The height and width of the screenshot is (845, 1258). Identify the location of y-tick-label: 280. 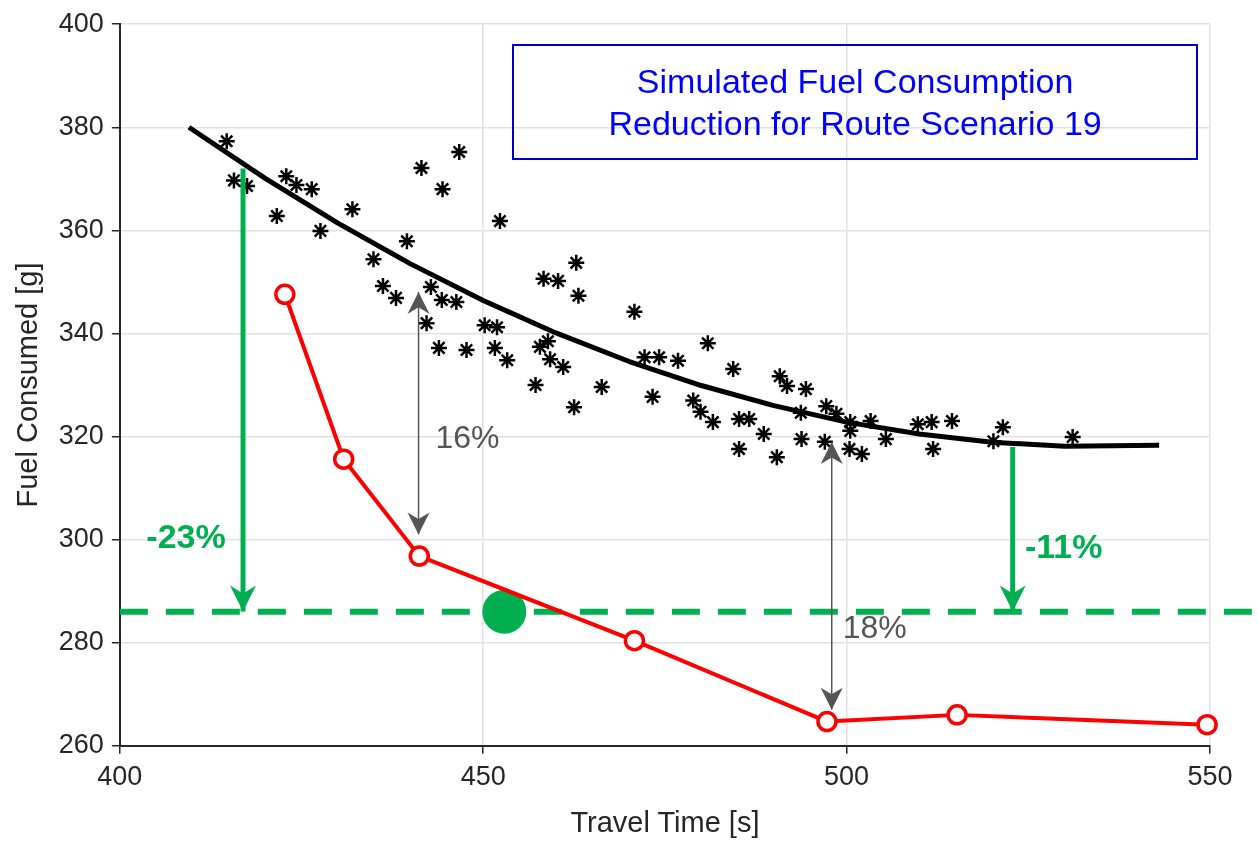
(81, 641).